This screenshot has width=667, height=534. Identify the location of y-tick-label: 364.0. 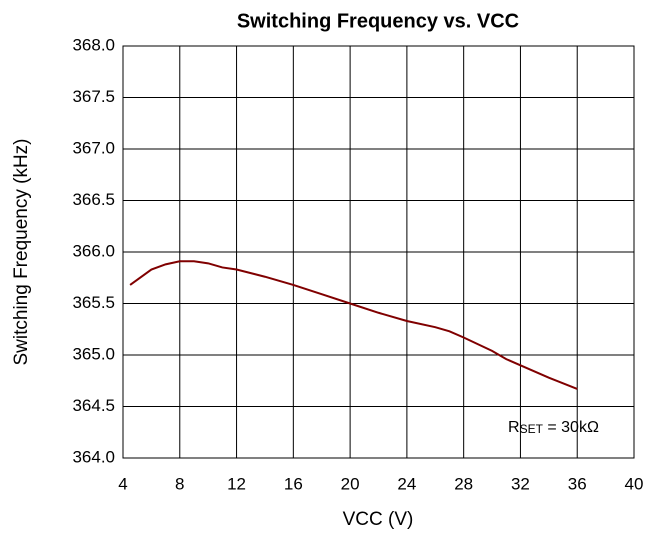
(93, 456).